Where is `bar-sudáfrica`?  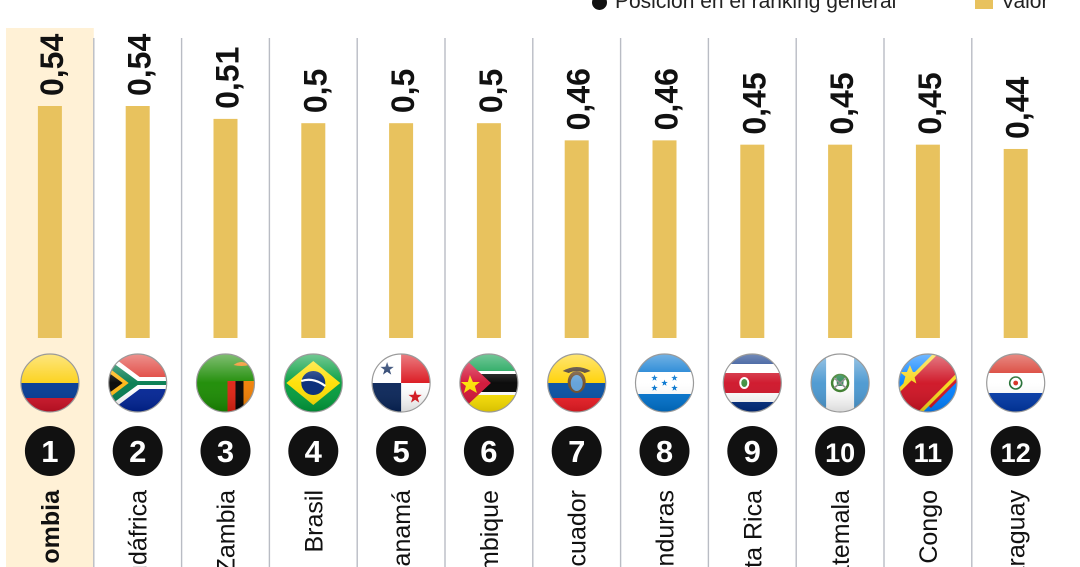
bar-sudáfrica is located at coordinates (137, 222).